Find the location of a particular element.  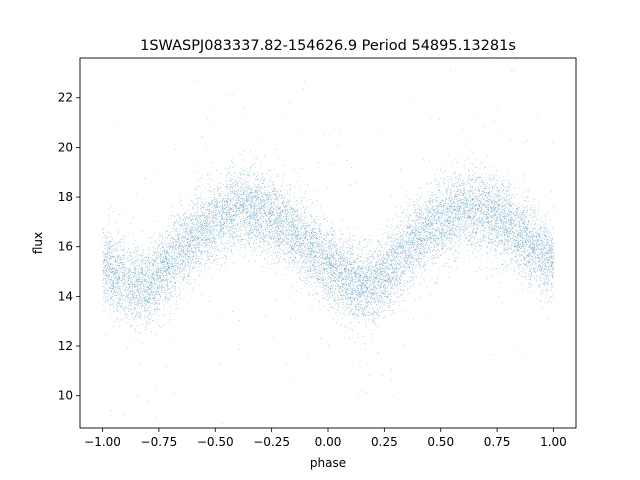

x-tick-label: 0.00 is located at coordinates (328, 442).